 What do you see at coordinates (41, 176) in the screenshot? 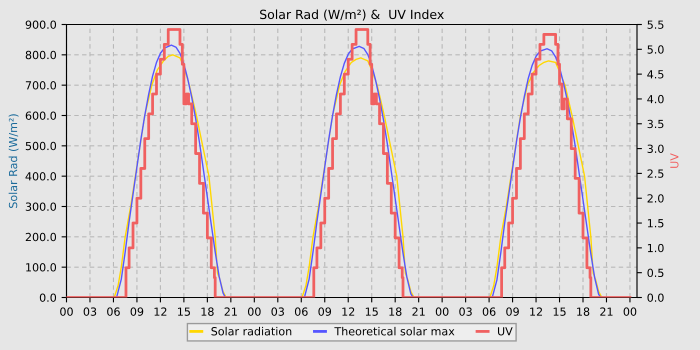
I see `y-tick-label: 400.0` at bounding box center [41, 176].